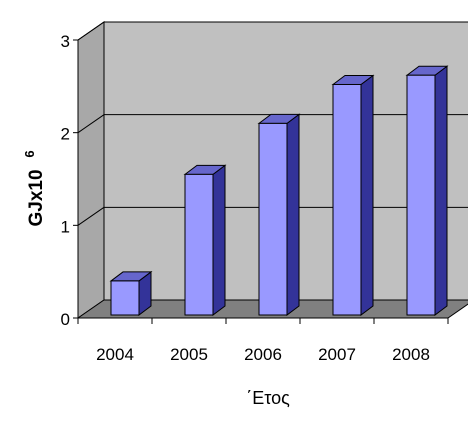 Image resolution: width=468 pixels, height=421 pixels. Describe the element at coordinates (347, 199) in the screenshot. I see `bar-front-2007` at that location.